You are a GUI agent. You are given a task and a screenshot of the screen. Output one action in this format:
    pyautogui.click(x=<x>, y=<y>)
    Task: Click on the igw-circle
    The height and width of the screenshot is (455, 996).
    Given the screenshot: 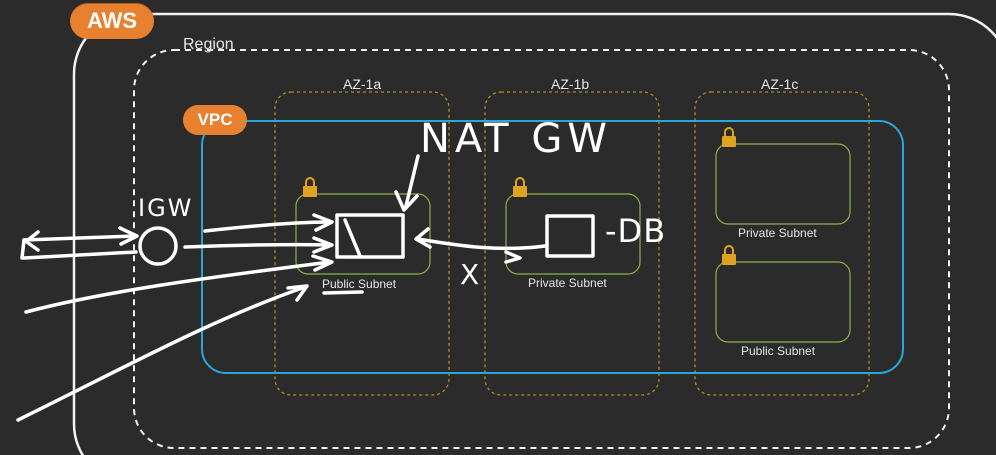 What is the action you would take?
    pyautogui.click(x=158, y=246)
    